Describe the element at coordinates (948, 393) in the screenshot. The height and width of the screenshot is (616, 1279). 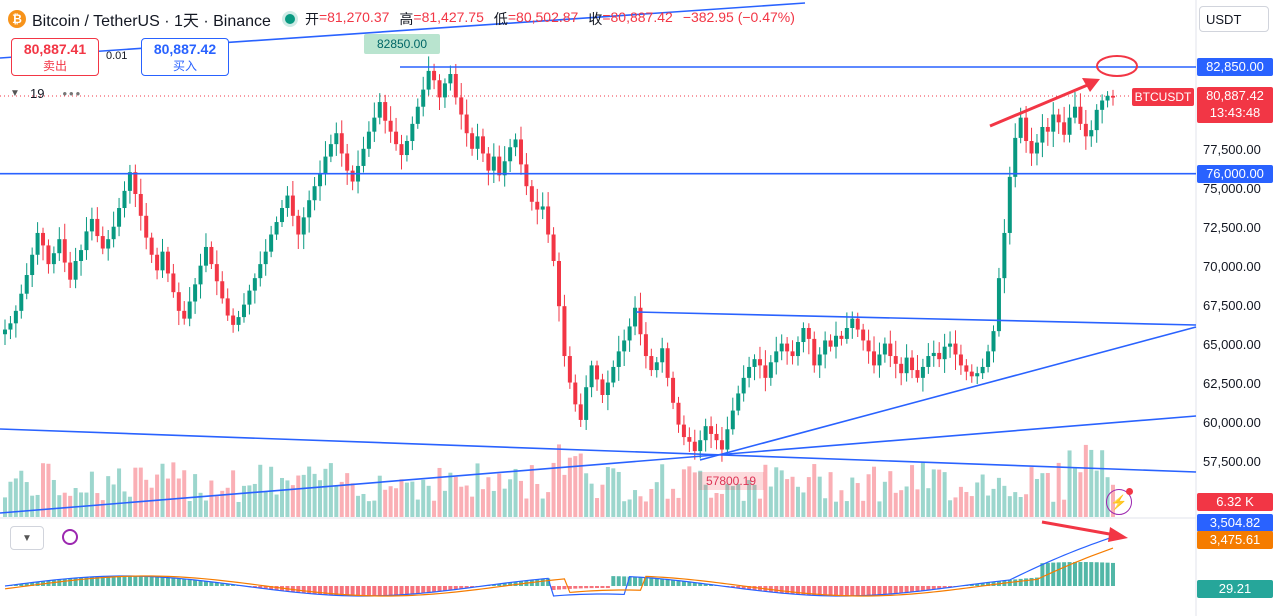
I see `triangle-lower-line` at that location.